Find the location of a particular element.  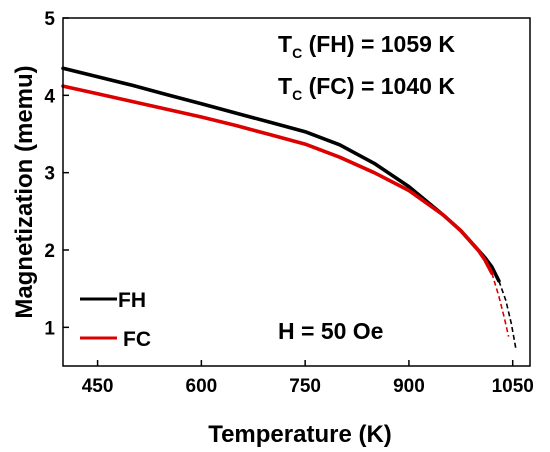

legend-label-fh: FH is located at coordinates (132, 300).